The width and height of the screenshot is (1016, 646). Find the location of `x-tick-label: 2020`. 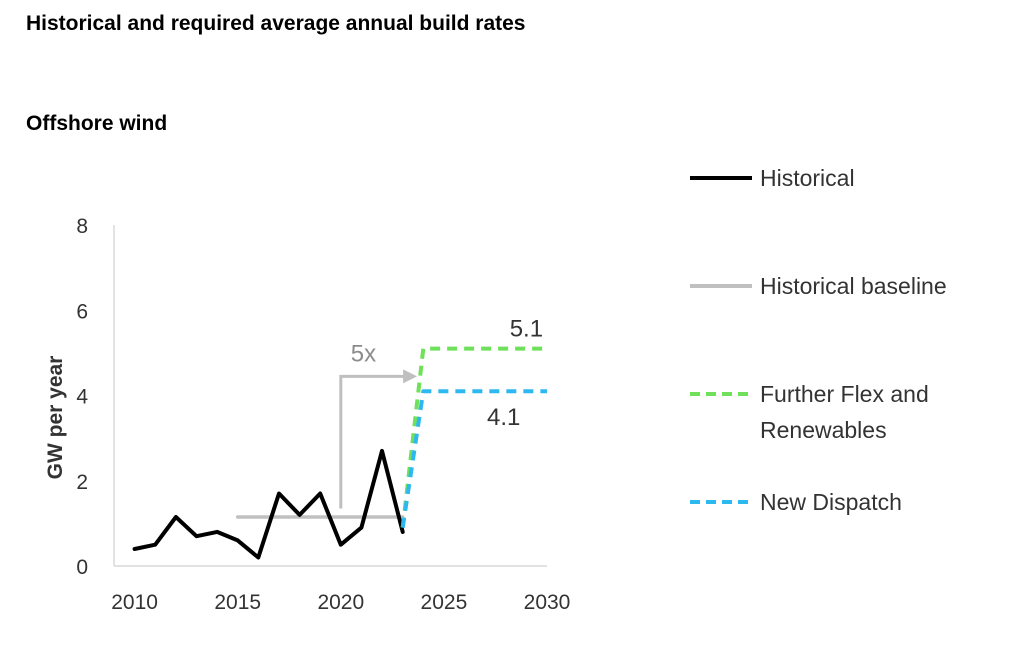

x-tick-label: 2020 is located at coordinates (340, 602).